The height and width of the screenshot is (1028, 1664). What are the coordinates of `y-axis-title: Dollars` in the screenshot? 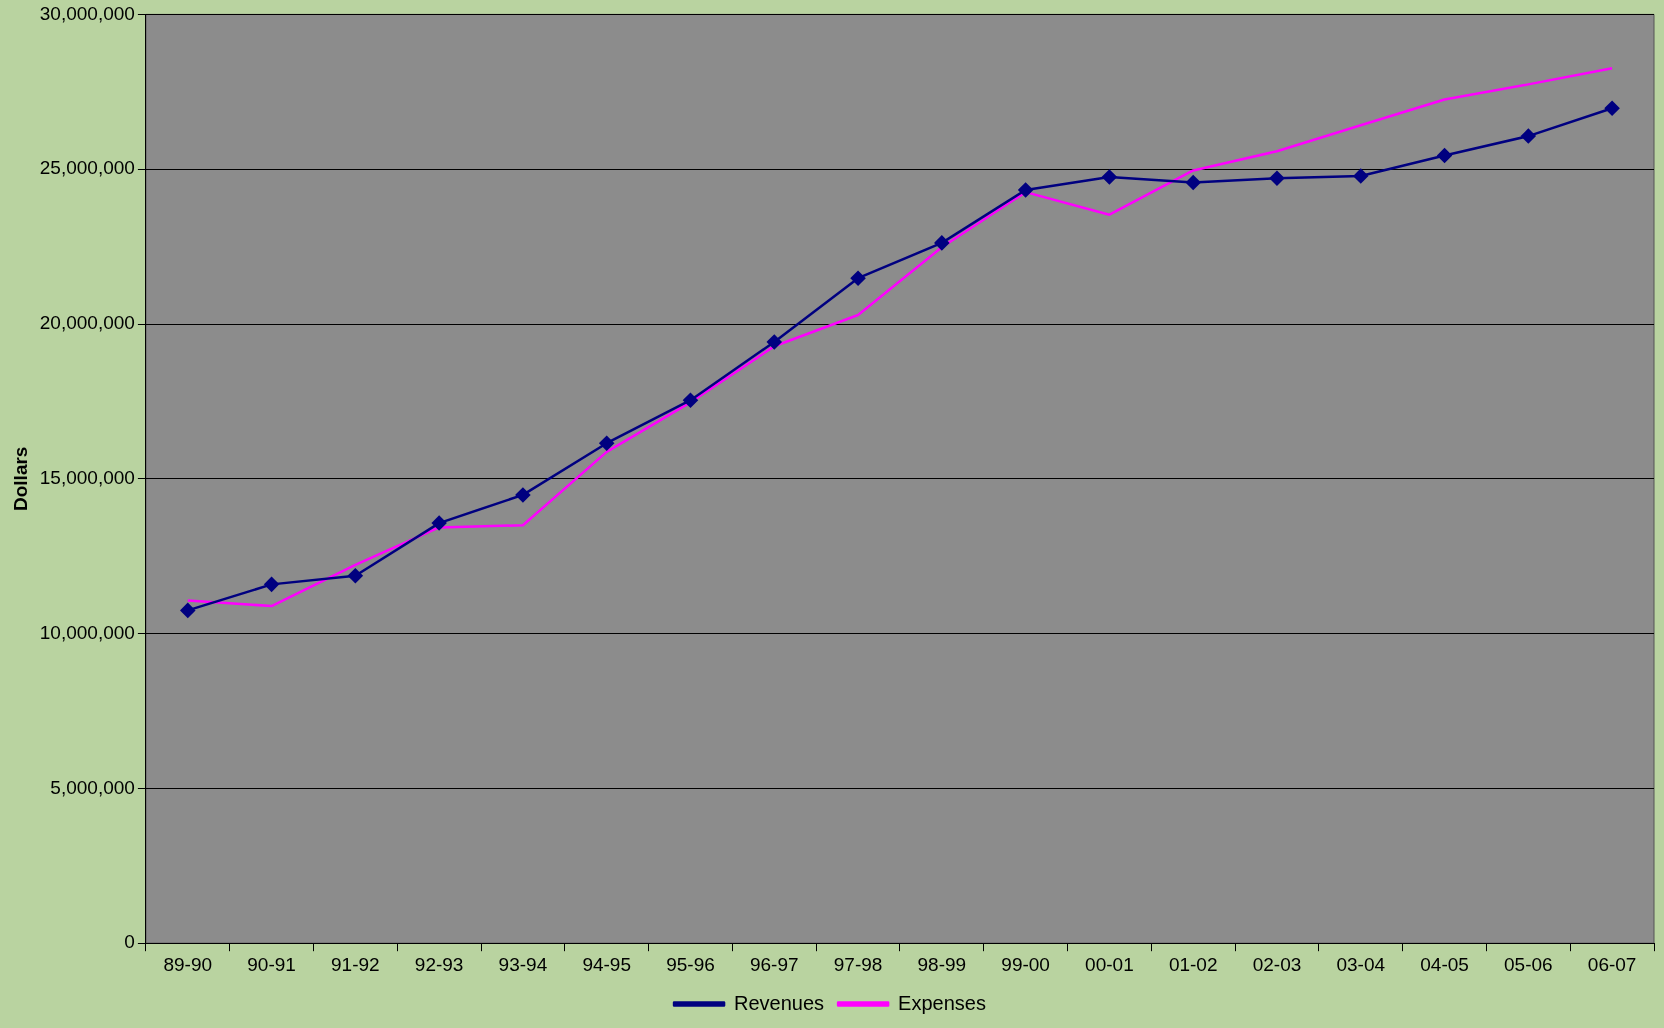 It's located at (20, 479).